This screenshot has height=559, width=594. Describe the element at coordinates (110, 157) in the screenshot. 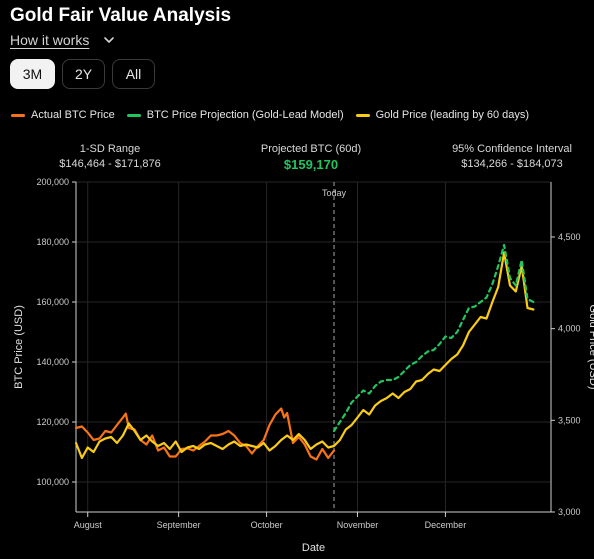

I see `stat-sd-range: 1-SD Range $146,464 - $171,876` at that location.